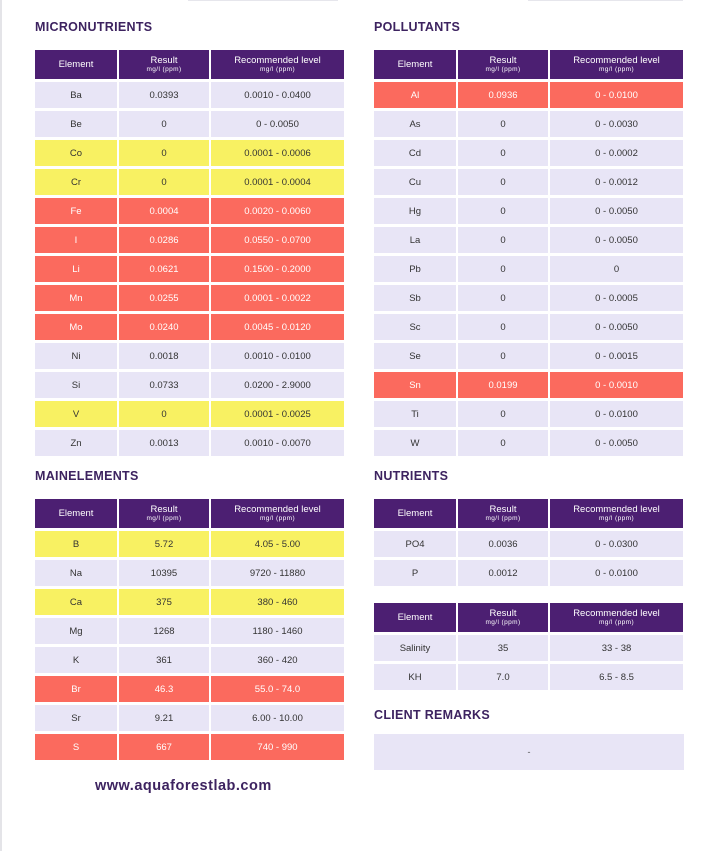 The width and height of the screenshot is (713, 851). I want to click on table-row: Li 0.0621 0.1500 - 0.2000, so click(189, 269).